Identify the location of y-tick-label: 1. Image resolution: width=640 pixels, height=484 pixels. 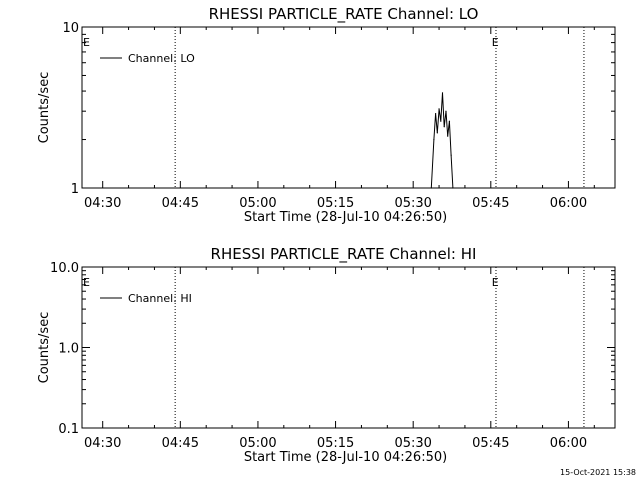
(75, 189).